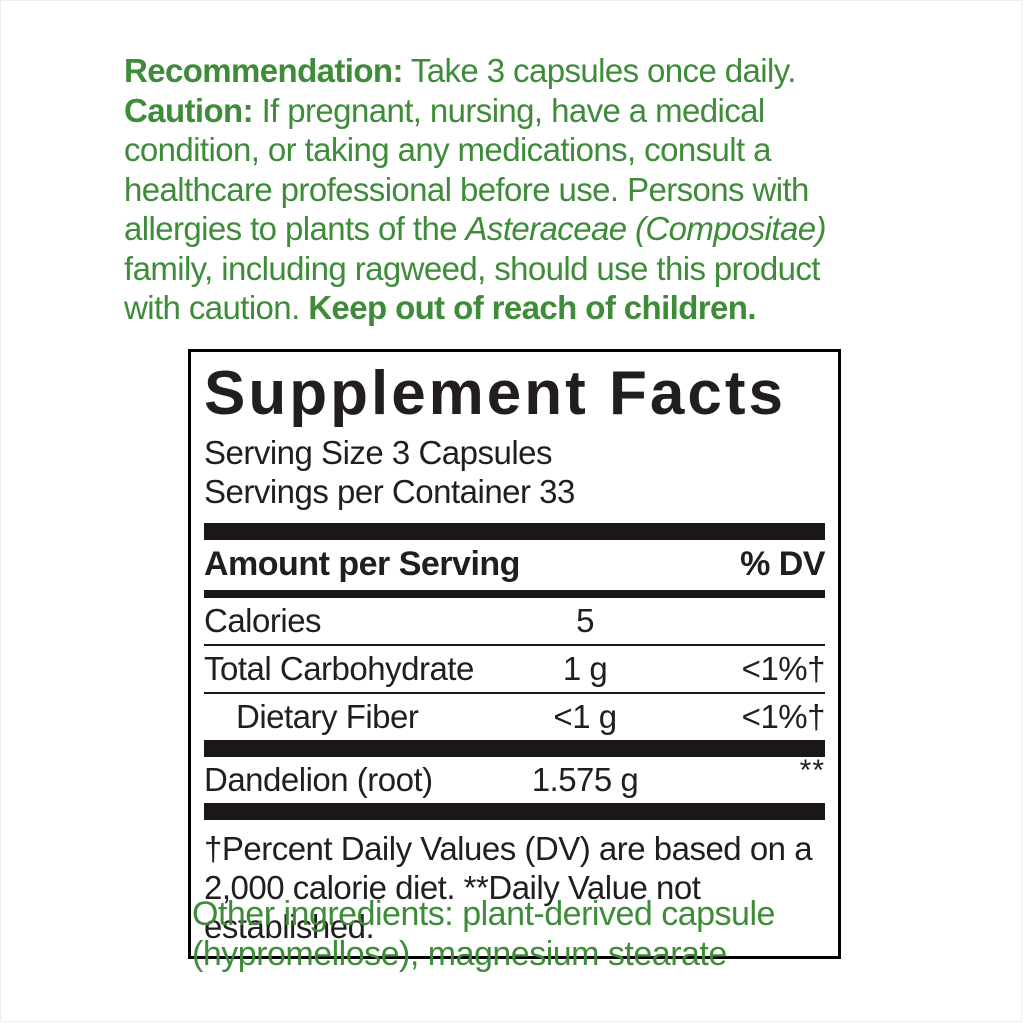 The height and width of the screenshot is (1024, 1024). What do you see at coordinates (585, 717) in the screenshot?
I see `nutrient-amount: <1 g` at bounding box center [585, 717].